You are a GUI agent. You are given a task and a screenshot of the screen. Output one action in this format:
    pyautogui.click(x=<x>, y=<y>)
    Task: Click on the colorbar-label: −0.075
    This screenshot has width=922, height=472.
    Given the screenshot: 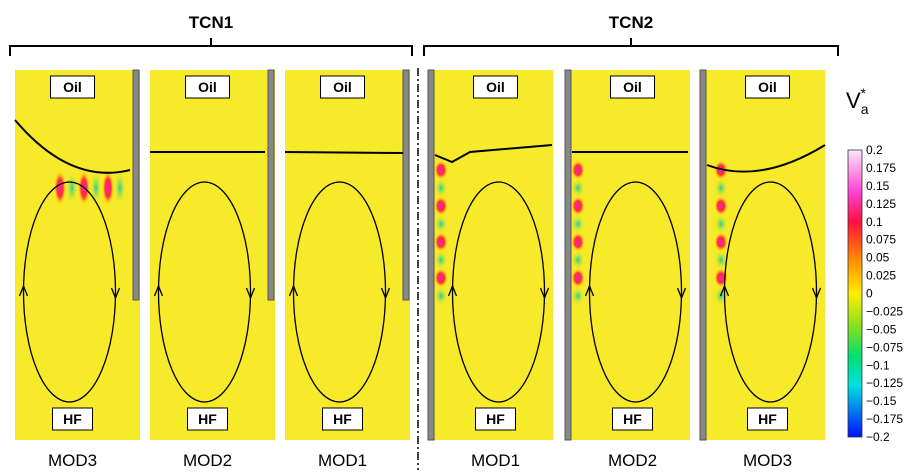 What is the action you would take?
    pyautogui.click(x=884, y=347)
    